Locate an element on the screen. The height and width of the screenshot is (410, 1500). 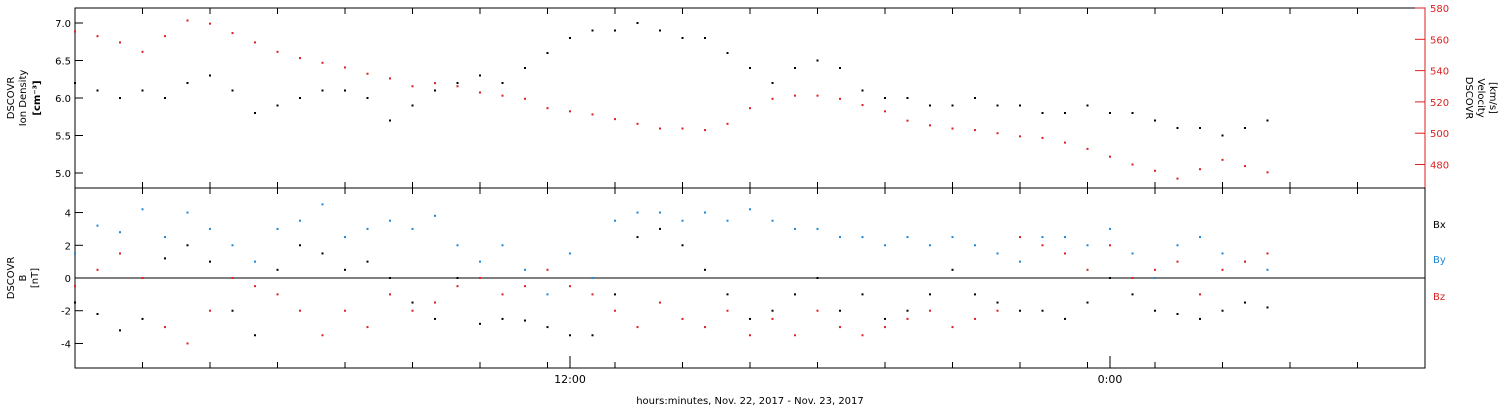
b-axis-label-line-2: B is located at coordinates (23, 277).